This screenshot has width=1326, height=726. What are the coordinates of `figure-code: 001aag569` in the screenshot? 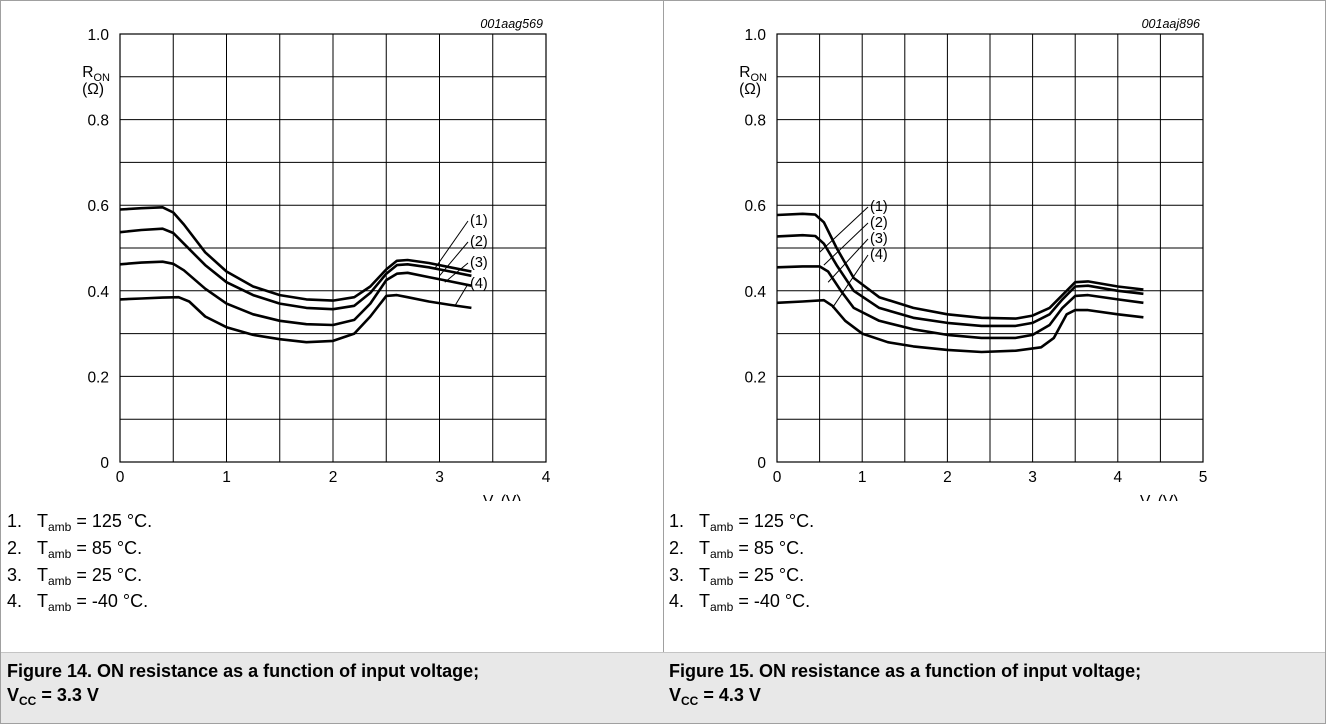 It's located at (511, 24).